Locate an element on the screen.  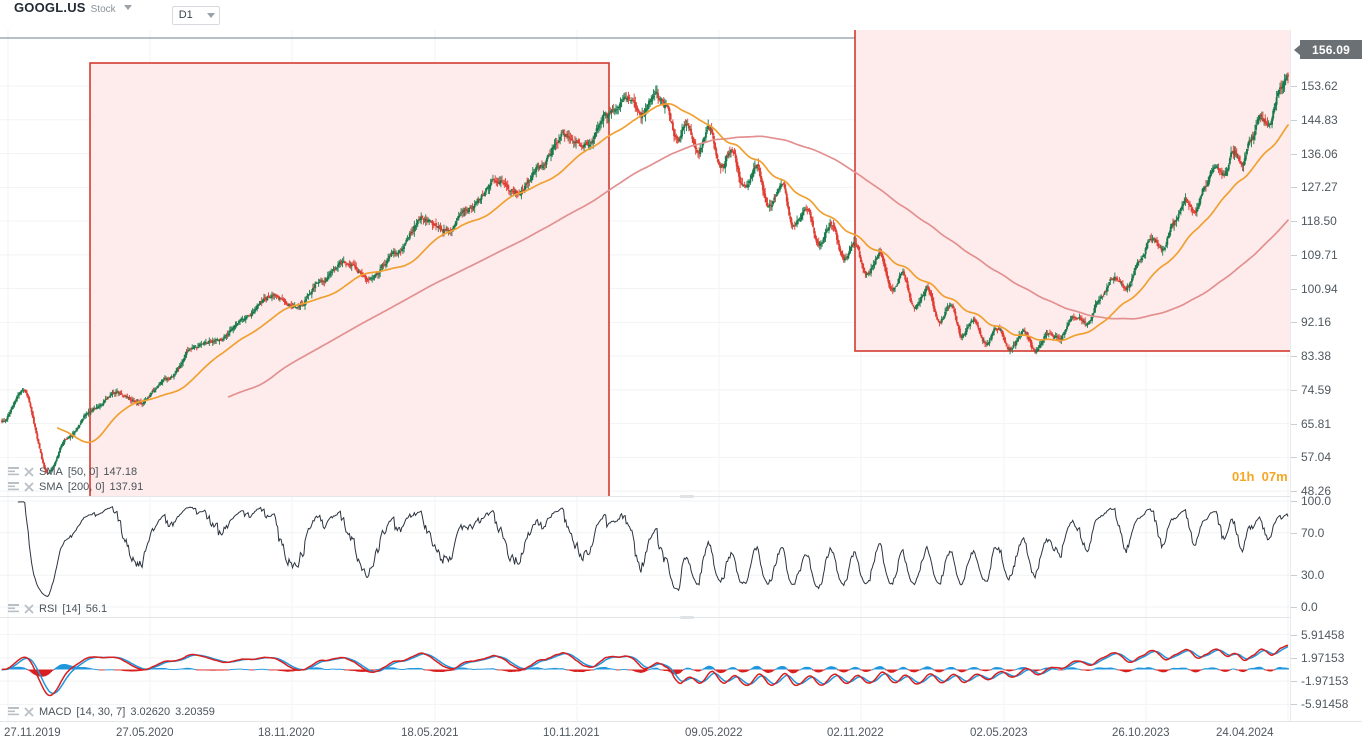
price-tick-label: 136.06 is located at coordinates (1319, 153).